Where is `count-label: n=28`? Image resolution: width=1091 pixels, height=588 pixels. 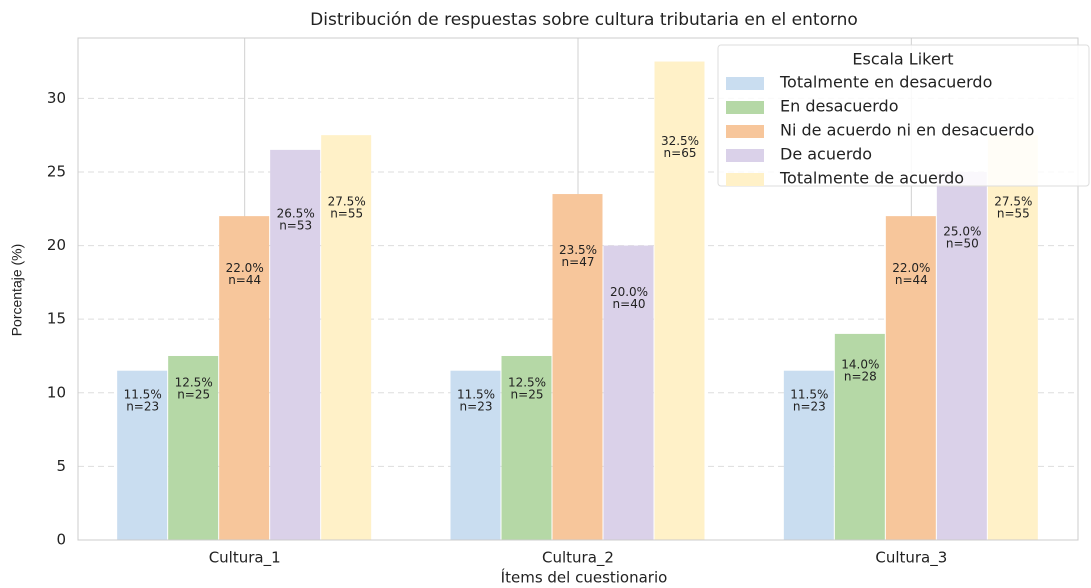
count-label: n=28 is located at coordinates (860, 376).